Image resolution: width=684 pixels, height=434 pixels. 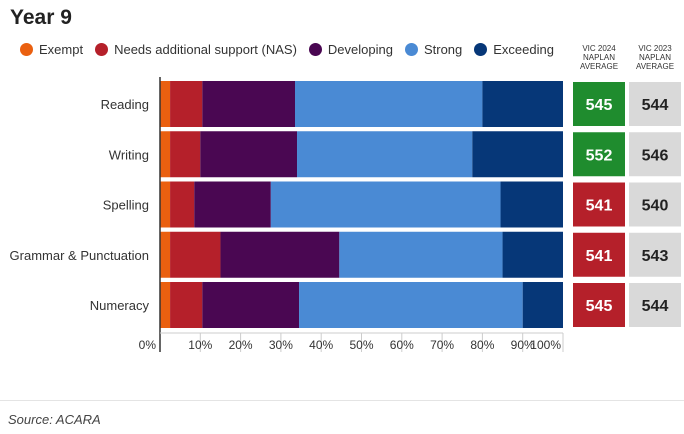 I want to click on bar-segment-numeracy-strong, so click(x=411, y=305).